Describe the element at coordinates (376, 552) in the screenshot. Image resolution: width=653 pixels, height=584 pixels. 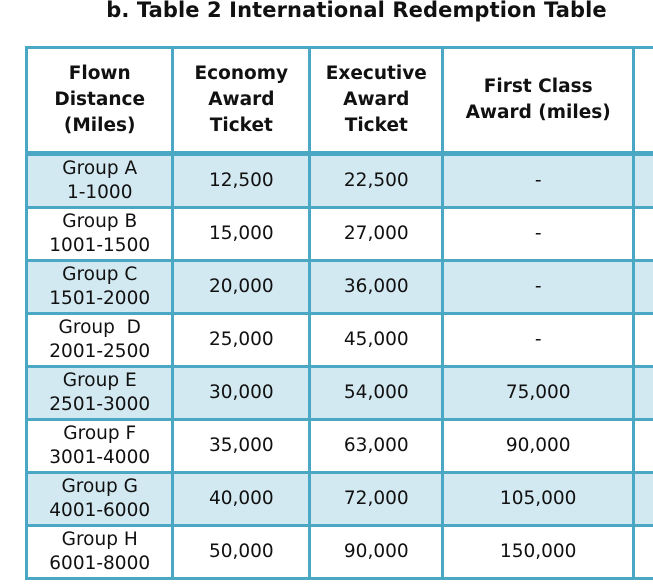
I see `executive-cell: 90,000` at that location.